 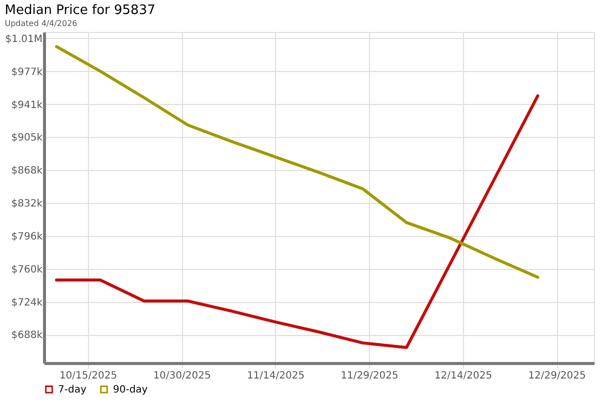 I want to click on y-tick-label: $724k, so click(x=27, y=302).